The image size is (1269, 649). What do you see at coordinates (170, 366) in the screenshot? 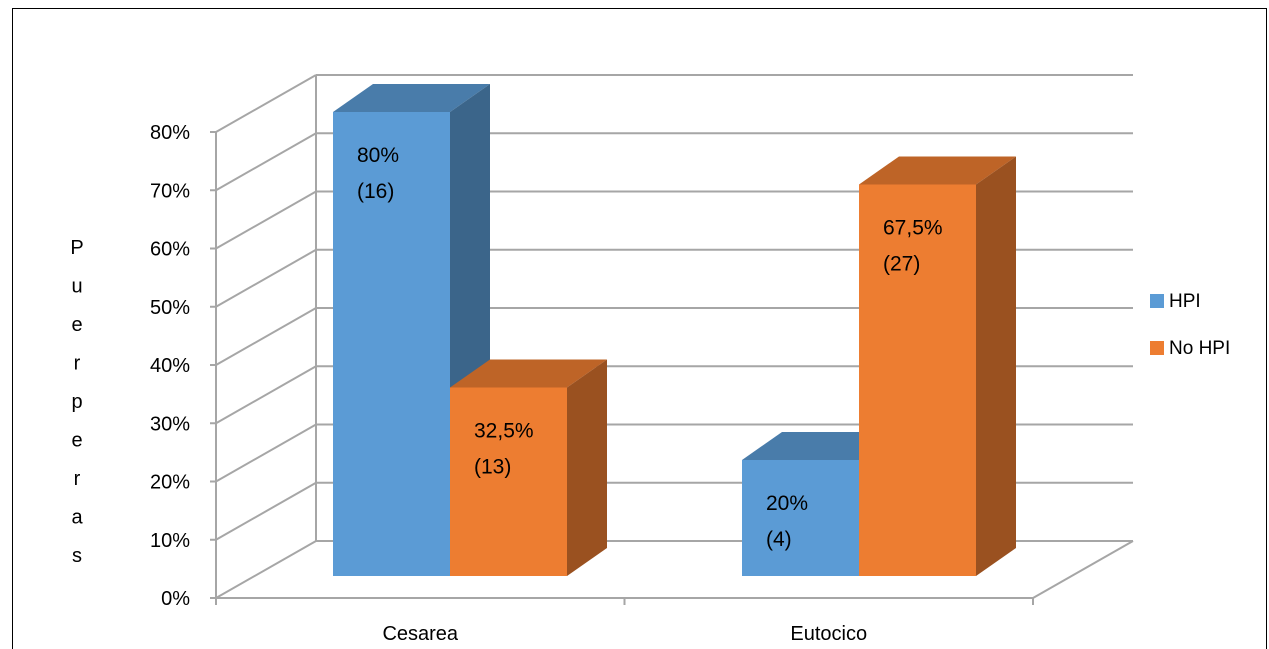
I see `y-tick-label: 40%` at bounding box center [170, 366].